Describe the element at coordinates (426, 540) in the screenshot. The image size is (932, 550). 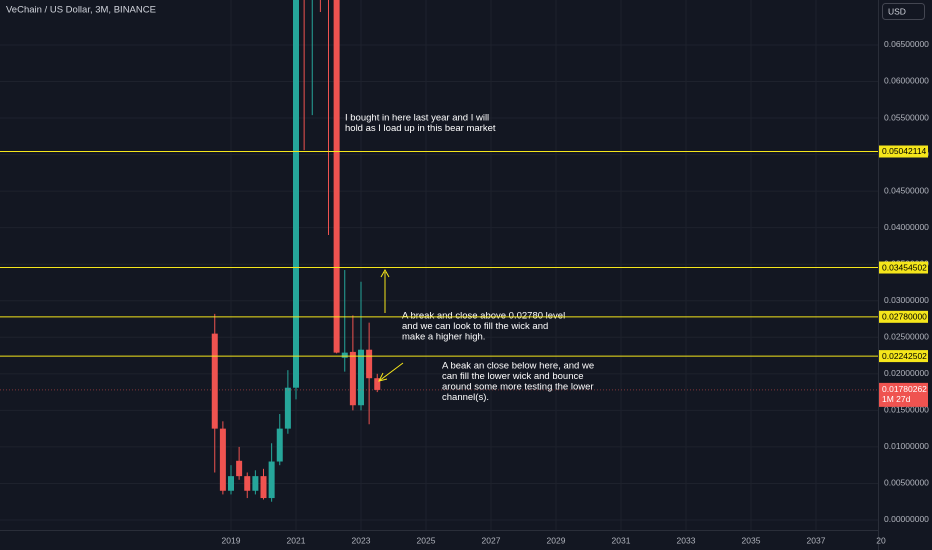
I see `x-tick-label: 2025` at that location.